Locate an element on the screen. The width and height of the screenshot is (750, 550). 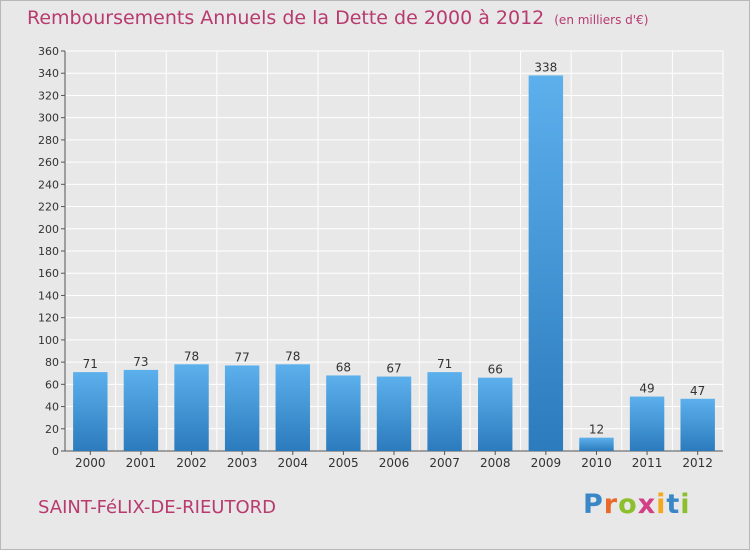
data-label: 73 is located at coordinates (140, 362).